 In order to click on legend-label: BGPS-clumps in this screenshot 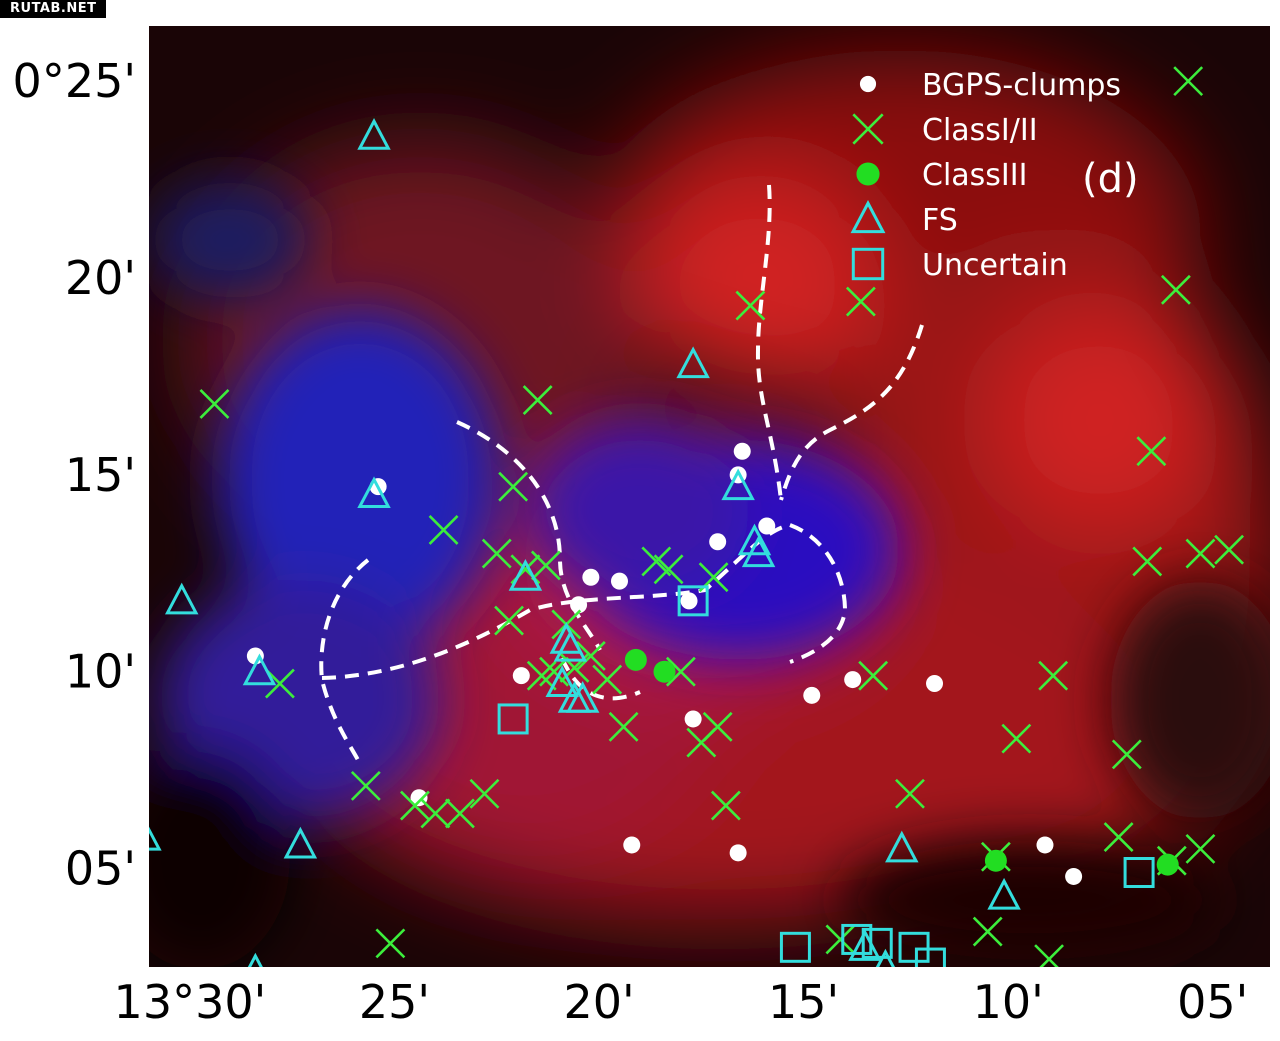, I will do `click(1021, 85)`.